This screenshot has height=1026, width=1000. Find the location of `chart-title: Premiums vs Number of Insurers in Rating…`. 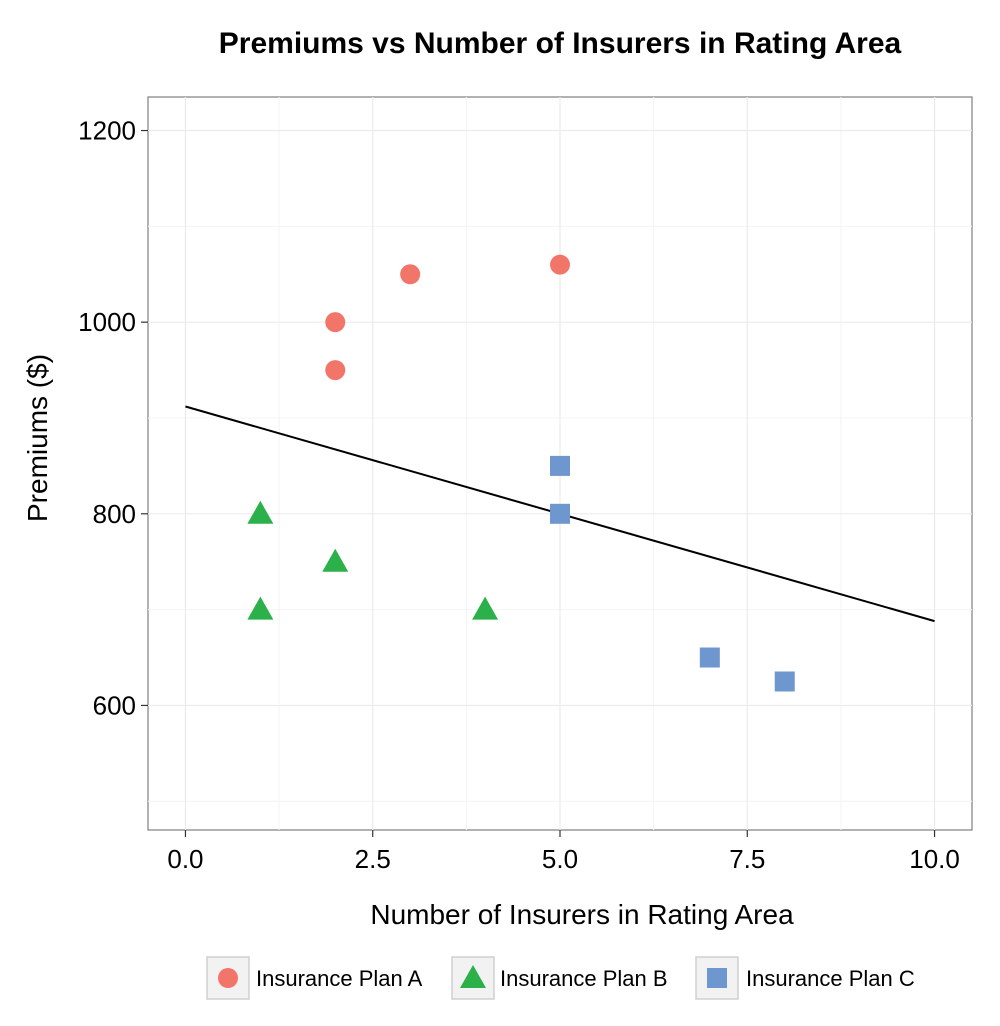

chart-title: Premiums vs Number of Insurers in Rating… is located at coordinates (560, 43).